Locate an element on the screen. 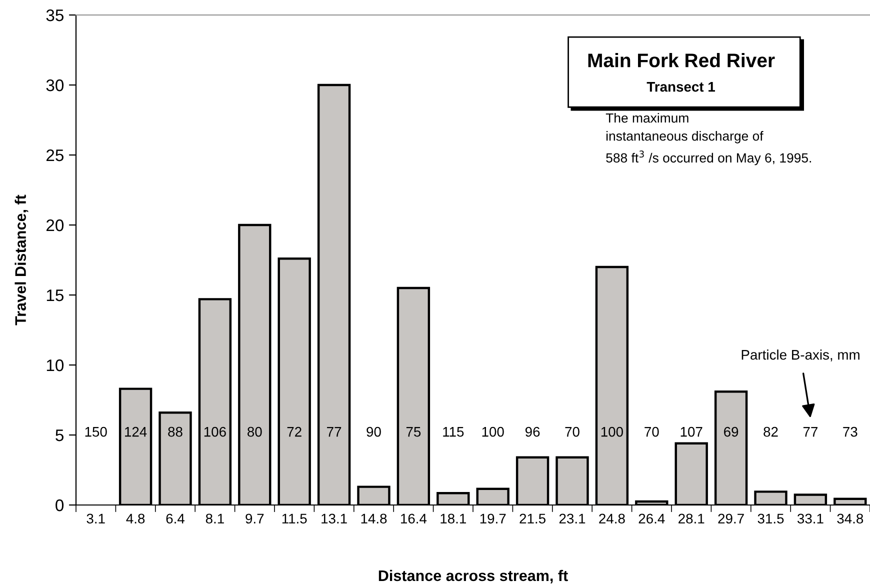 The width and height of the screenshot is (870, 587). x-tick-label: 11.5 is located at coordinates (294, 519).